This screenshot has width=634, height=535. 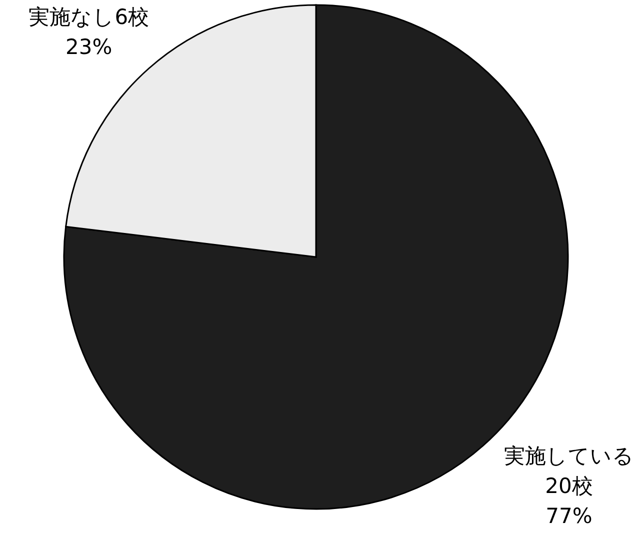 What do you see at coordinates (569, 501) in the screenshot?
I see `data-label: 20校 77%` at bounding box center [569, 501].